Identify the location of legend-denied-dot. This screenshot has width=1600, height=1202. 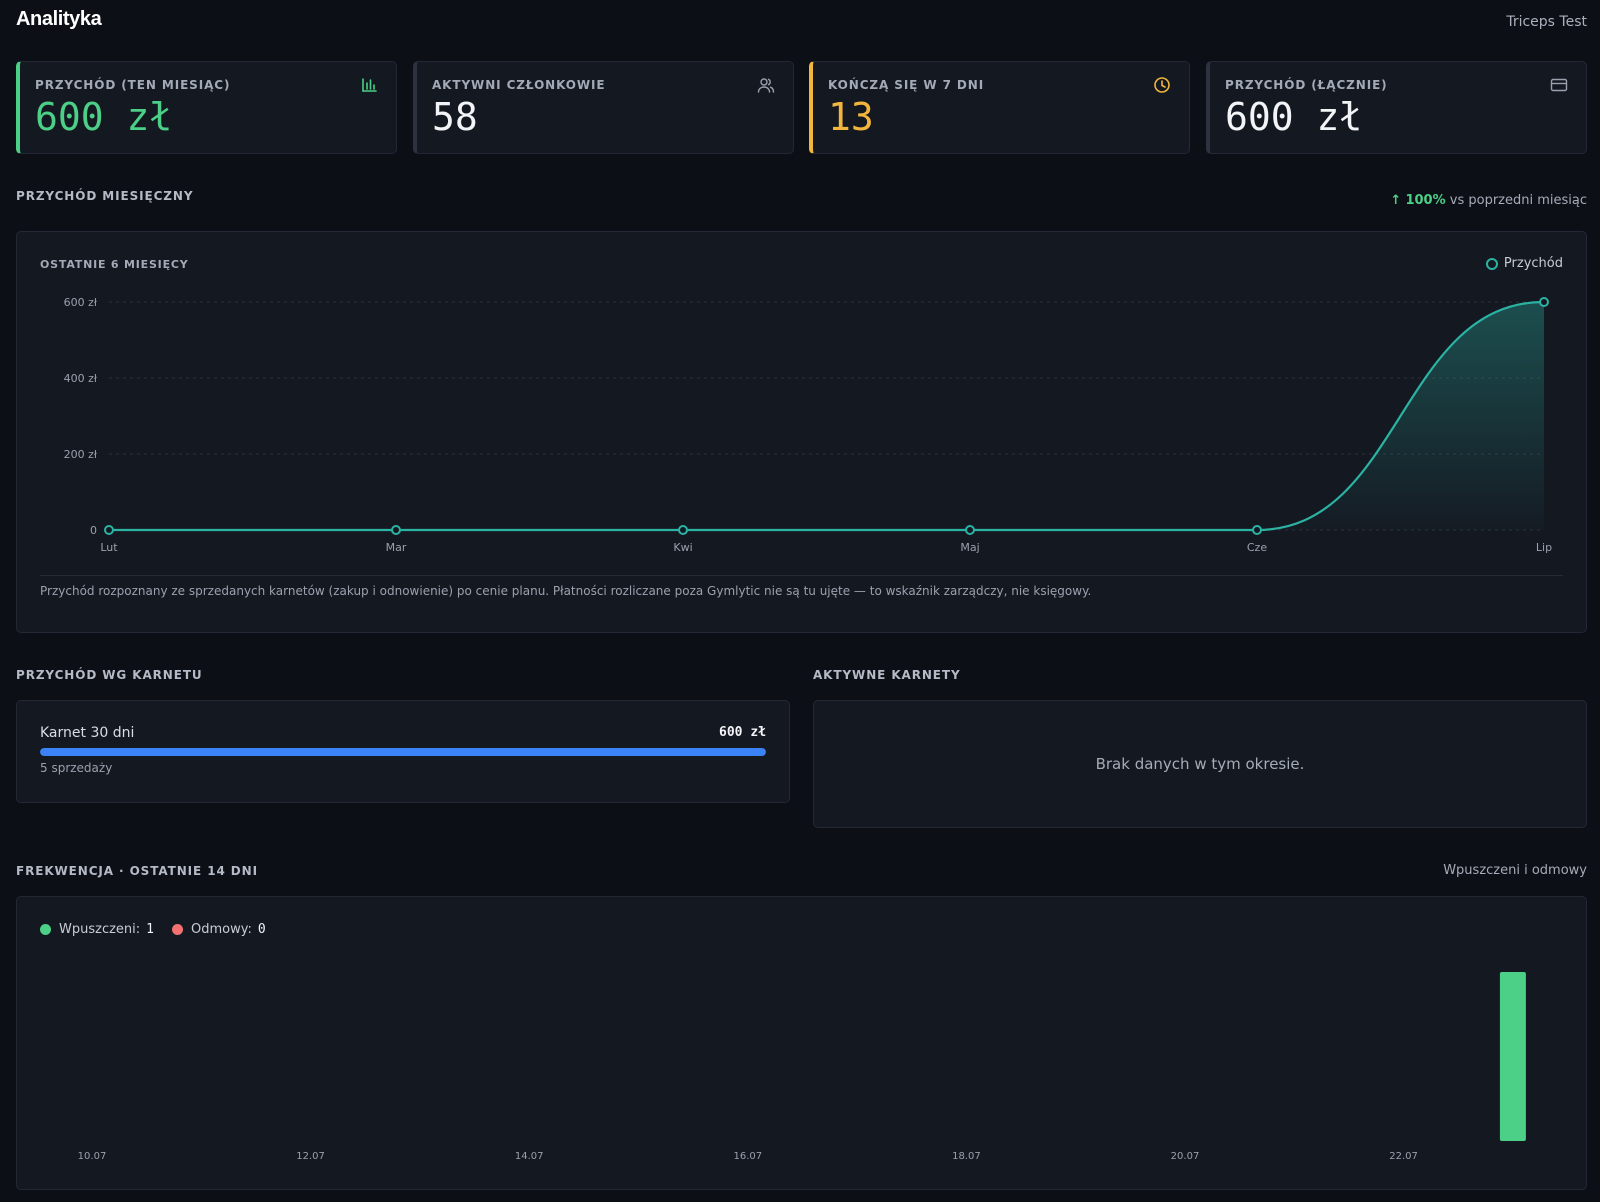
(177, 929).